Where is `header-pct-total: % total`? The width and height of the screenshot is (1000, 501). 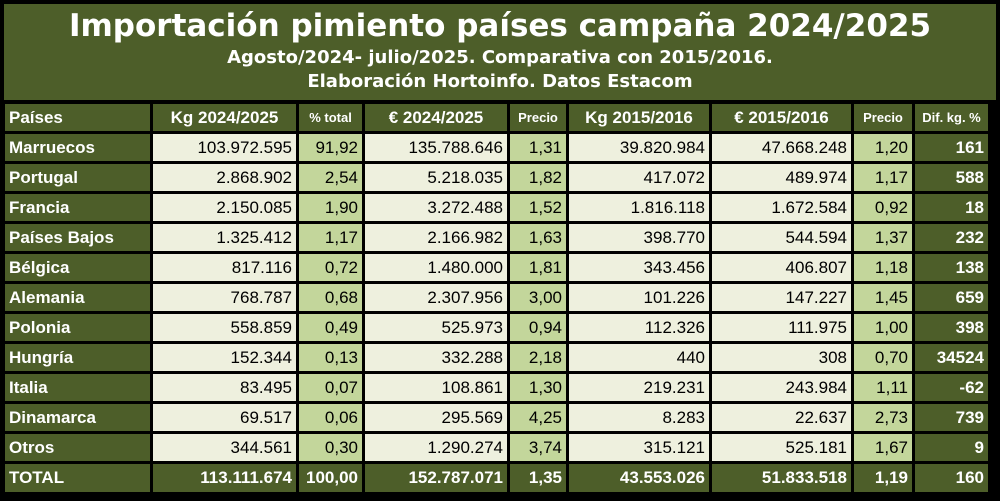
header-pct-total: % total is located at coordinates (330, 117).